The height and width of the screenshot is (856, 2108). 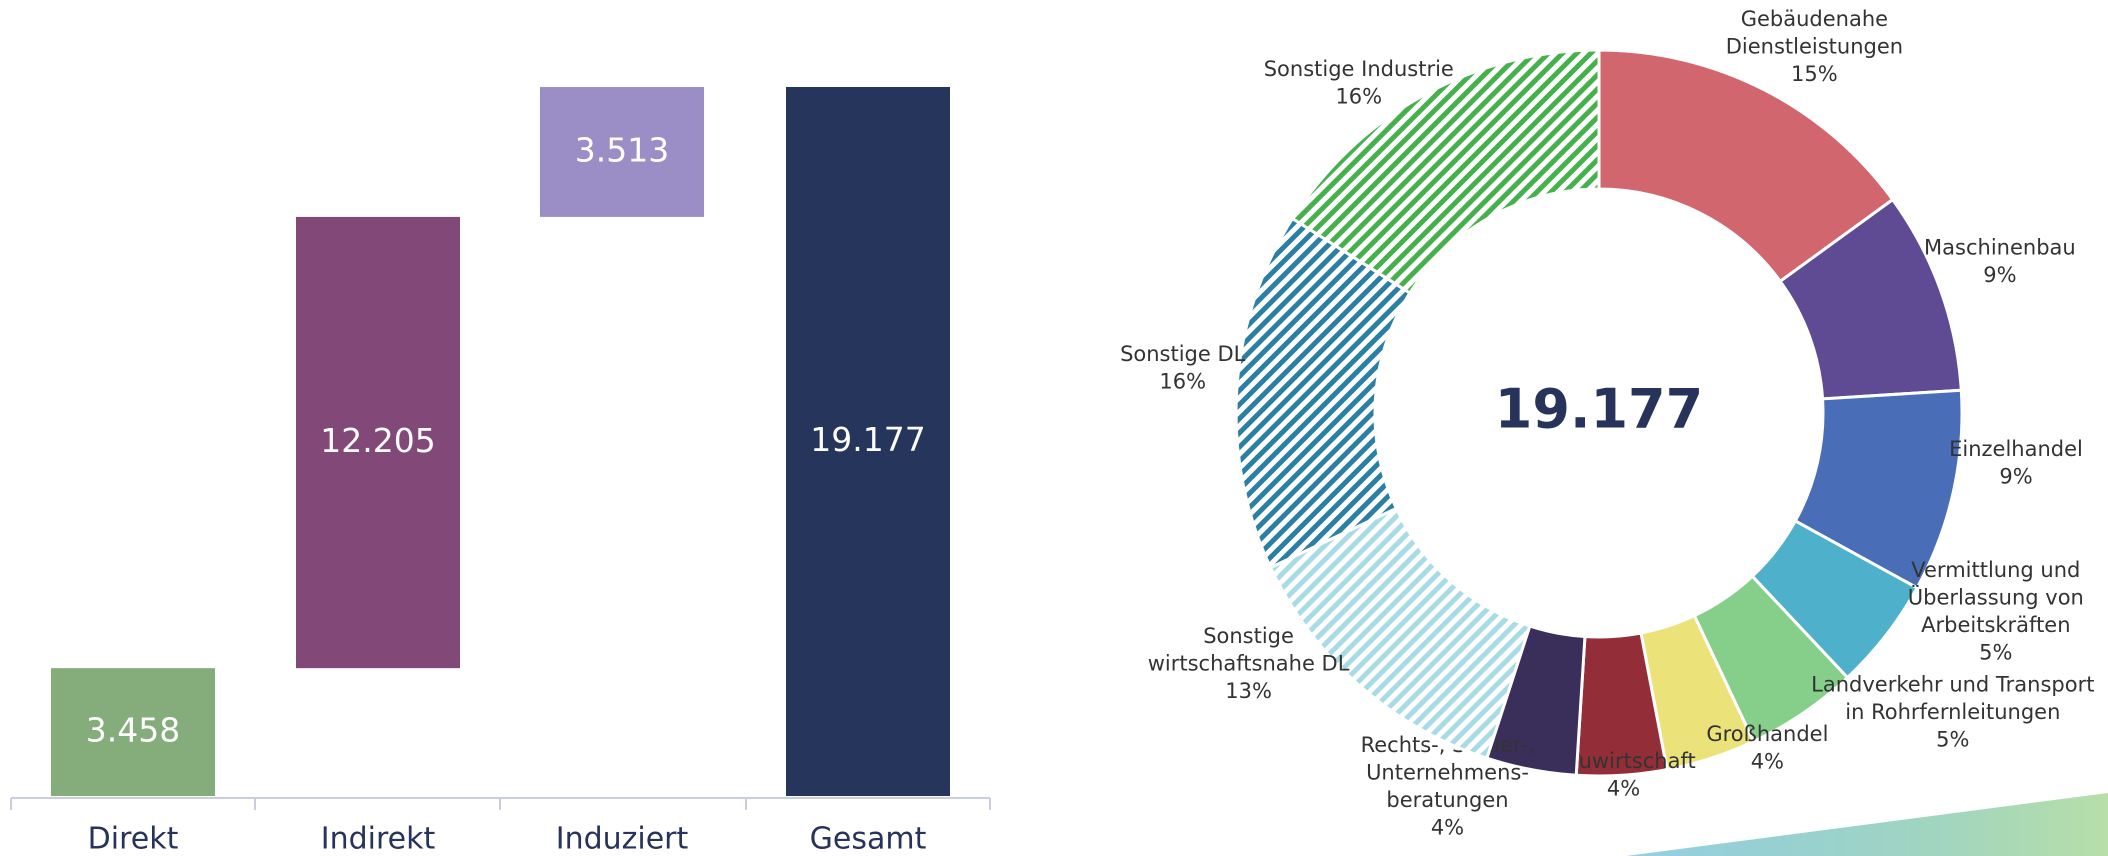 What do you see at coordinates (868, 839) in the screenshot?
I see `x-tick-label: Gesamt` at bounding box center [868, 839].